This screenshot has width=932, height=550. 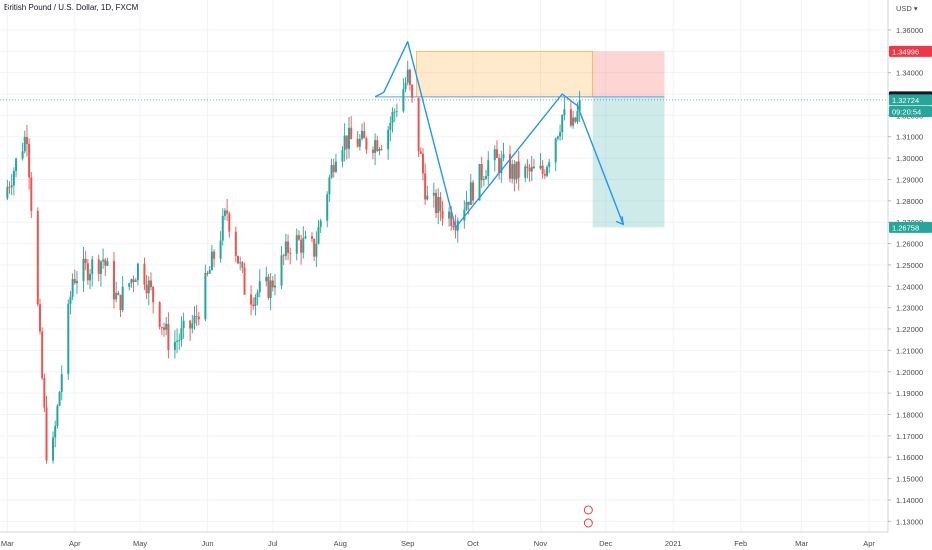 What do you see at coordinates (909, 479) in the screenshot?
I see `price-tick-label: 1.15000` at bounding box center [909, 479].